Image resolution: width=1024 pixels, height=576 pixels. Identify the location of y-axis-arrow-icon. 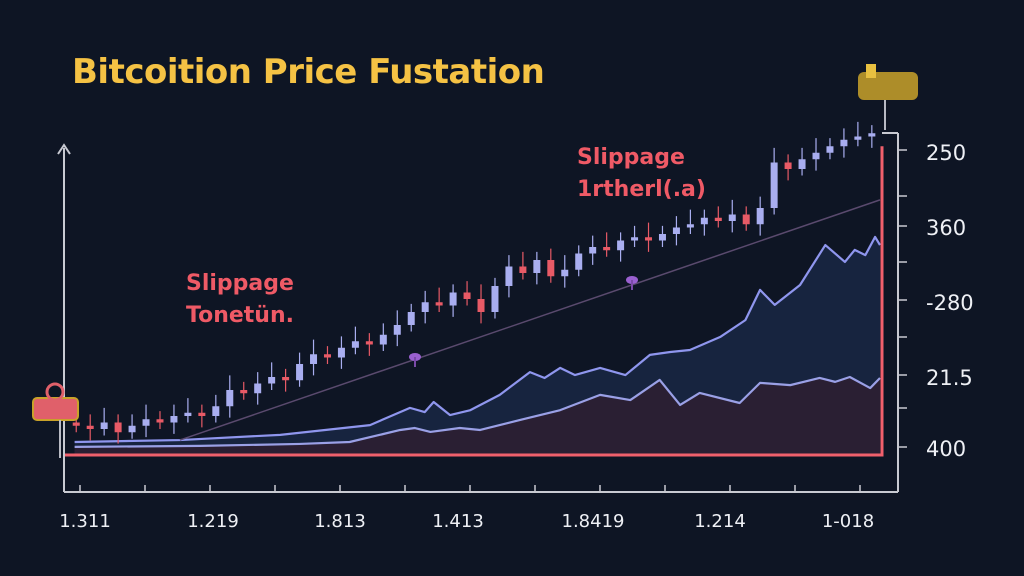
(64, 149).